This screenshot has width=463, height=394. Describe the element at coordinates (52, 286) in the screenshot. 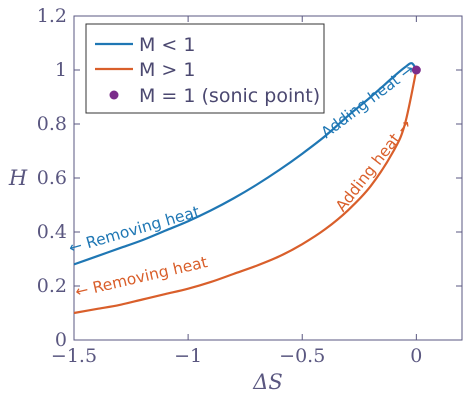

I see `y-tick-label: 0.2` at that location.